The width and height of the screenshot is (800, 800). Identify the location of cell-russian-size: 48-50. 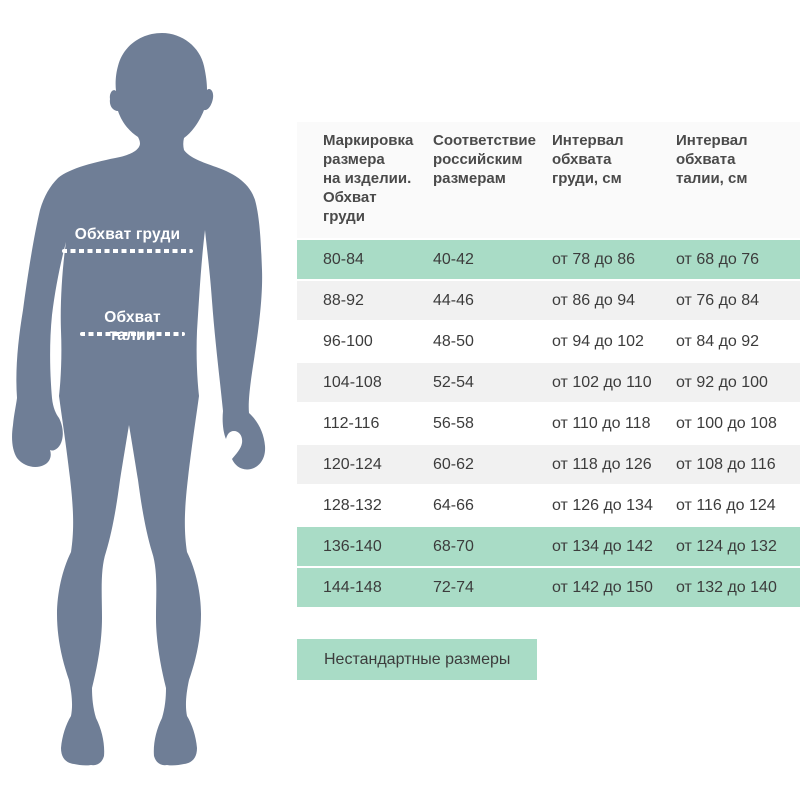
(453, 341).